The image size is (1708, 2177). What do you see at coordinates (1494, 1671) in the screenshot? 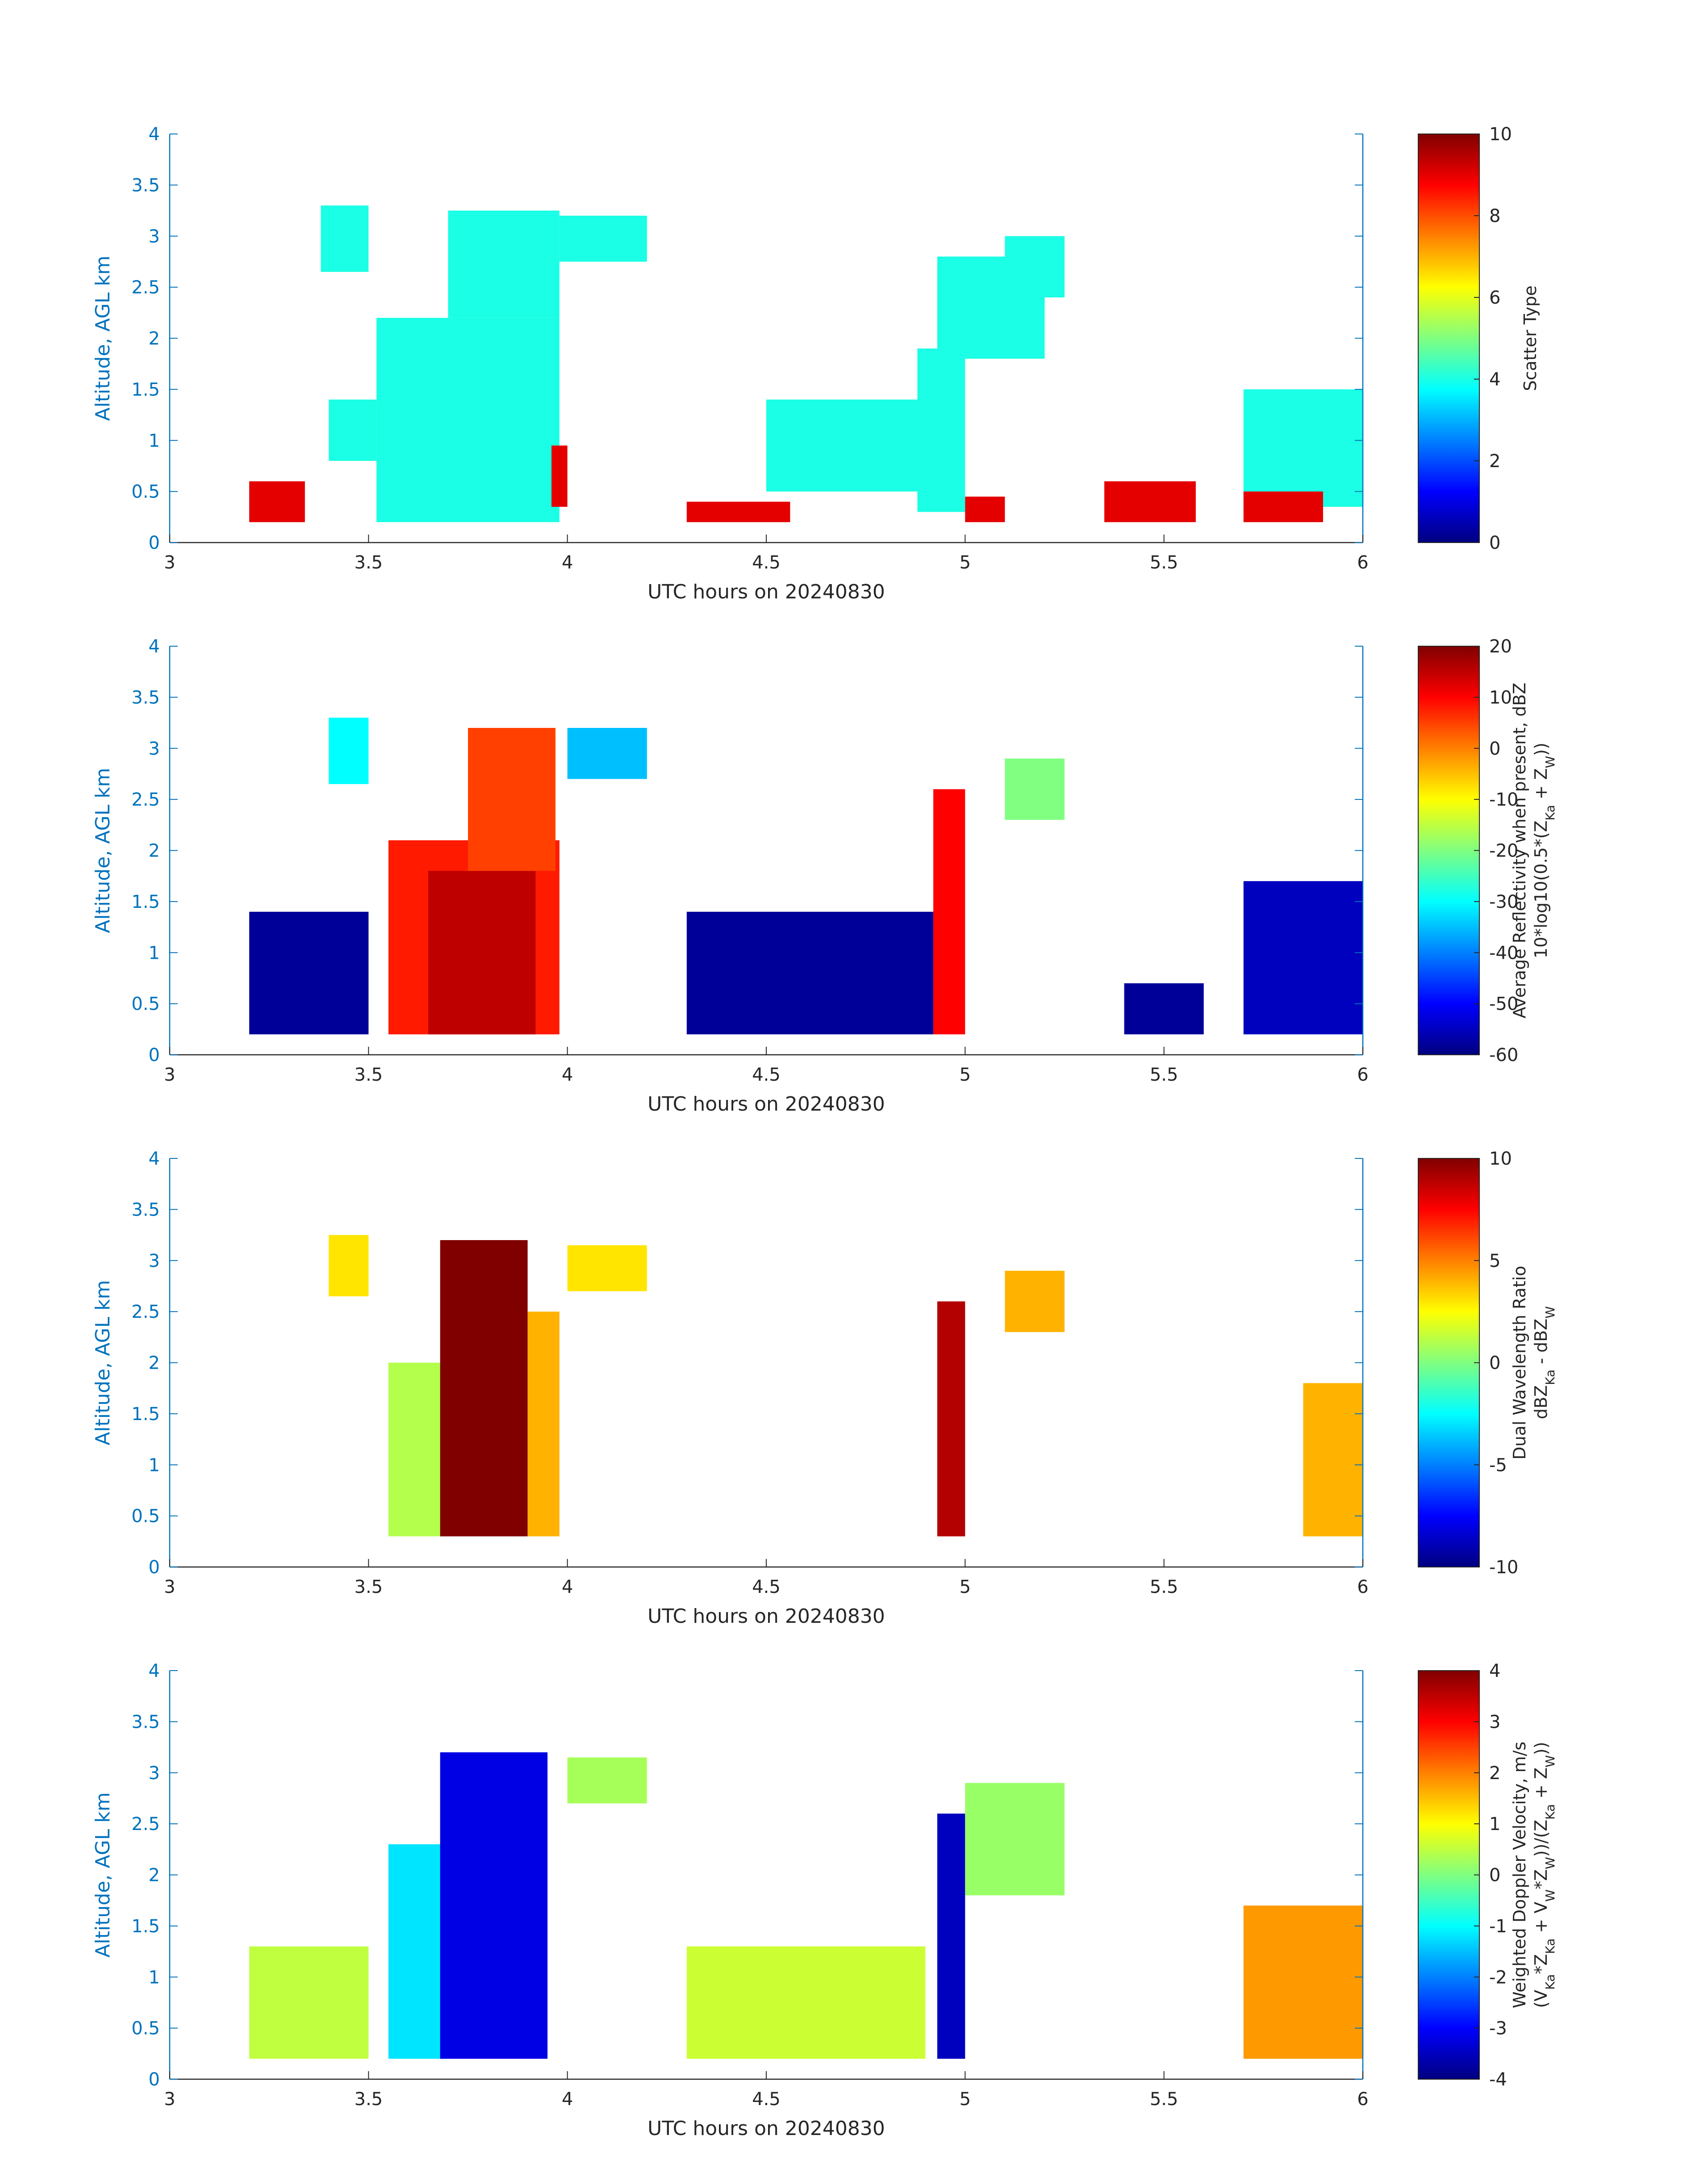
I see `colorbar-tick-label: 4` at bounding box center [1494, 1671].